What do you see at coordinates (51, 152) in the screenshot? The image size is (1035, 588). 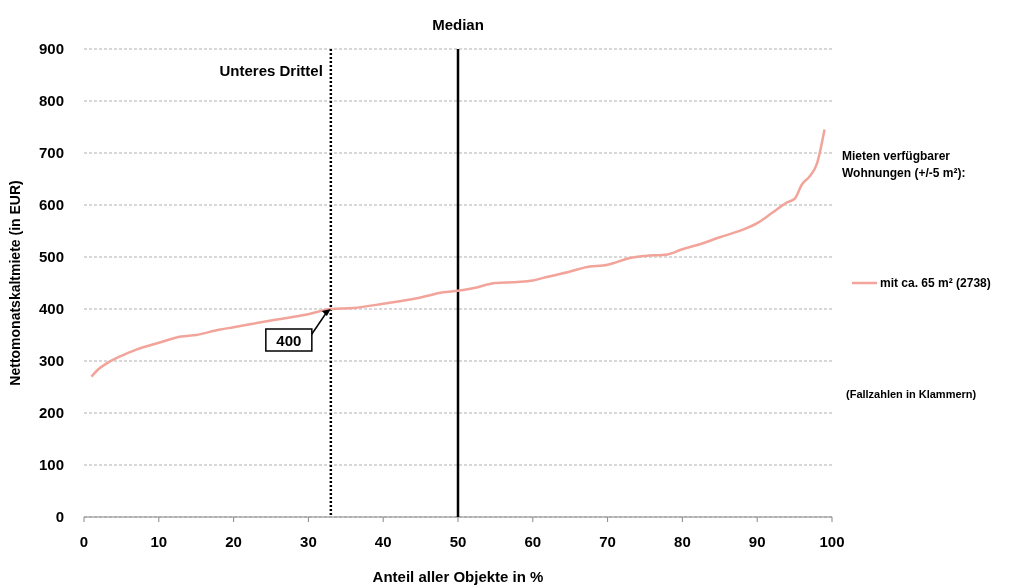 I see `y-tick-label: 700` at bounding box center [51, 152].